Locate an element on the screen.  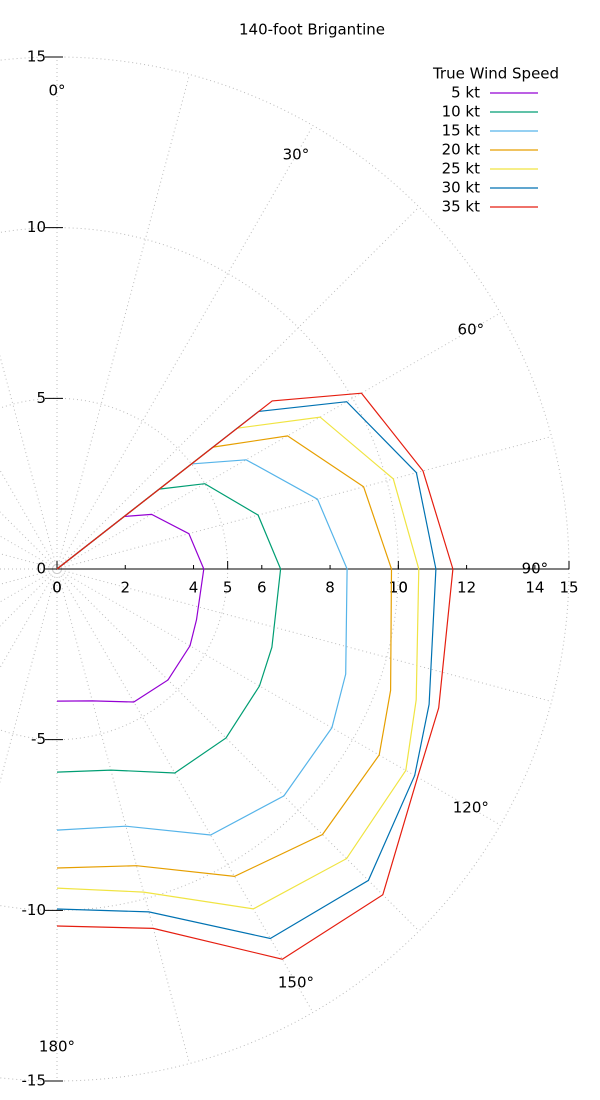
r-tick-label: 10 is located at coordinates (398, 588).